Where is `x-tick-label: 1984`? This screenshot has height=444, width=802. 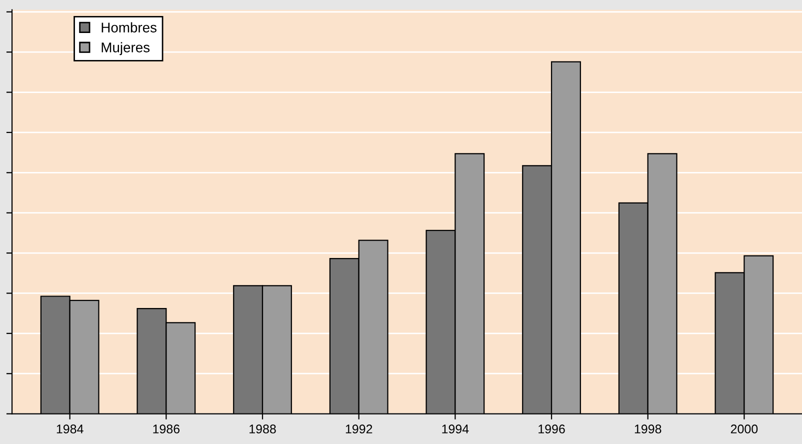
x-tick-label: 1984 is located at coordinates (70, 429).